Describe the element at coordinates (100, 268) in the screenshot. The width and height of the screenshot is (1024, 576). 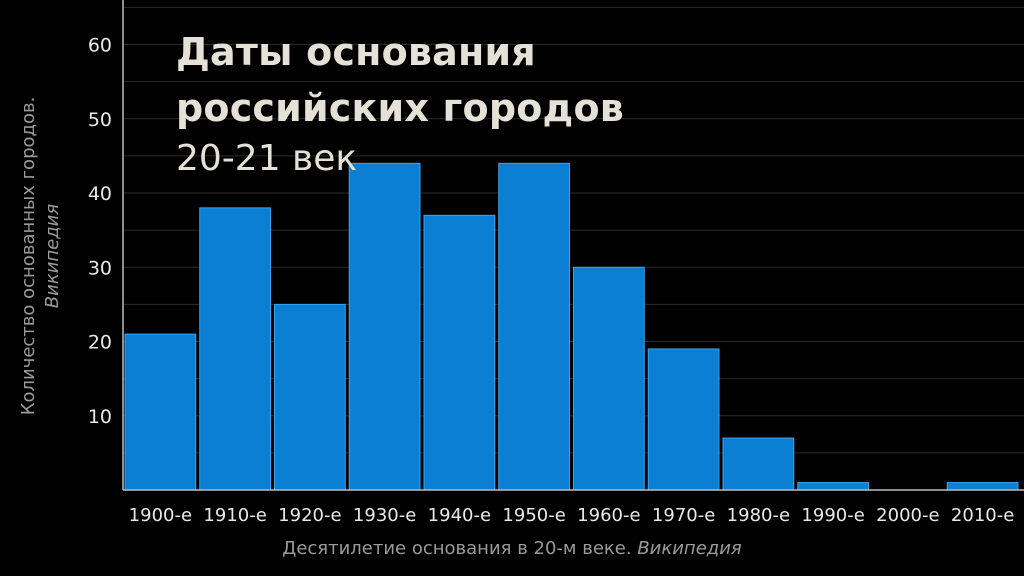
I see `y-tick-label: 30` at that location.